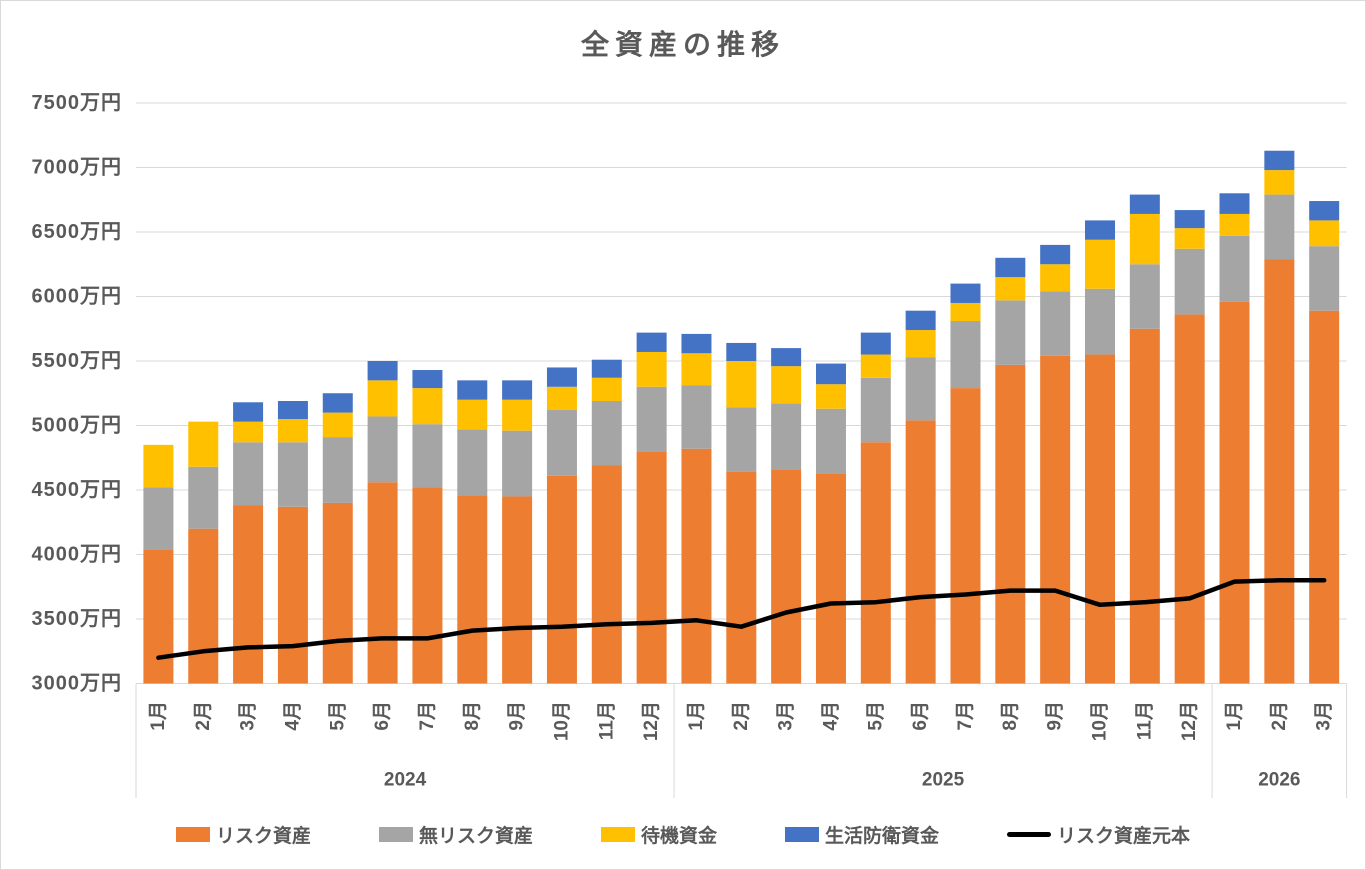 Image resolution: width=1366 pixels, height=870 pixels. I want to click on legend-item-risk-assets: リスク資産, so click(243, 834).